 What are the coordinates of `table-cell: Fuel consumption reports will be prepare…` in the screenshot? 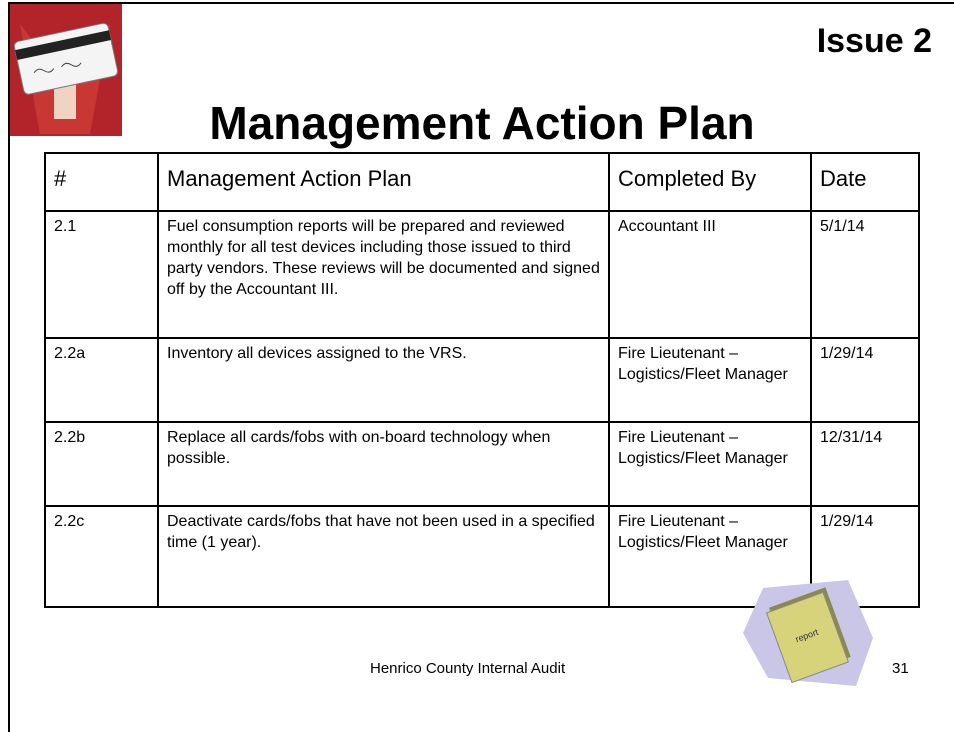 It's located at (383, 274).